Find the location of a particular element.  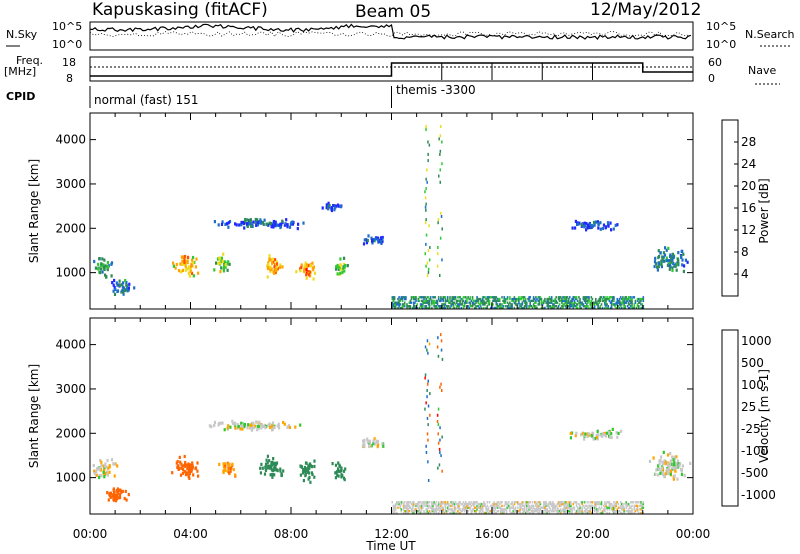

freq-trace is located at coordinates (391, 71).